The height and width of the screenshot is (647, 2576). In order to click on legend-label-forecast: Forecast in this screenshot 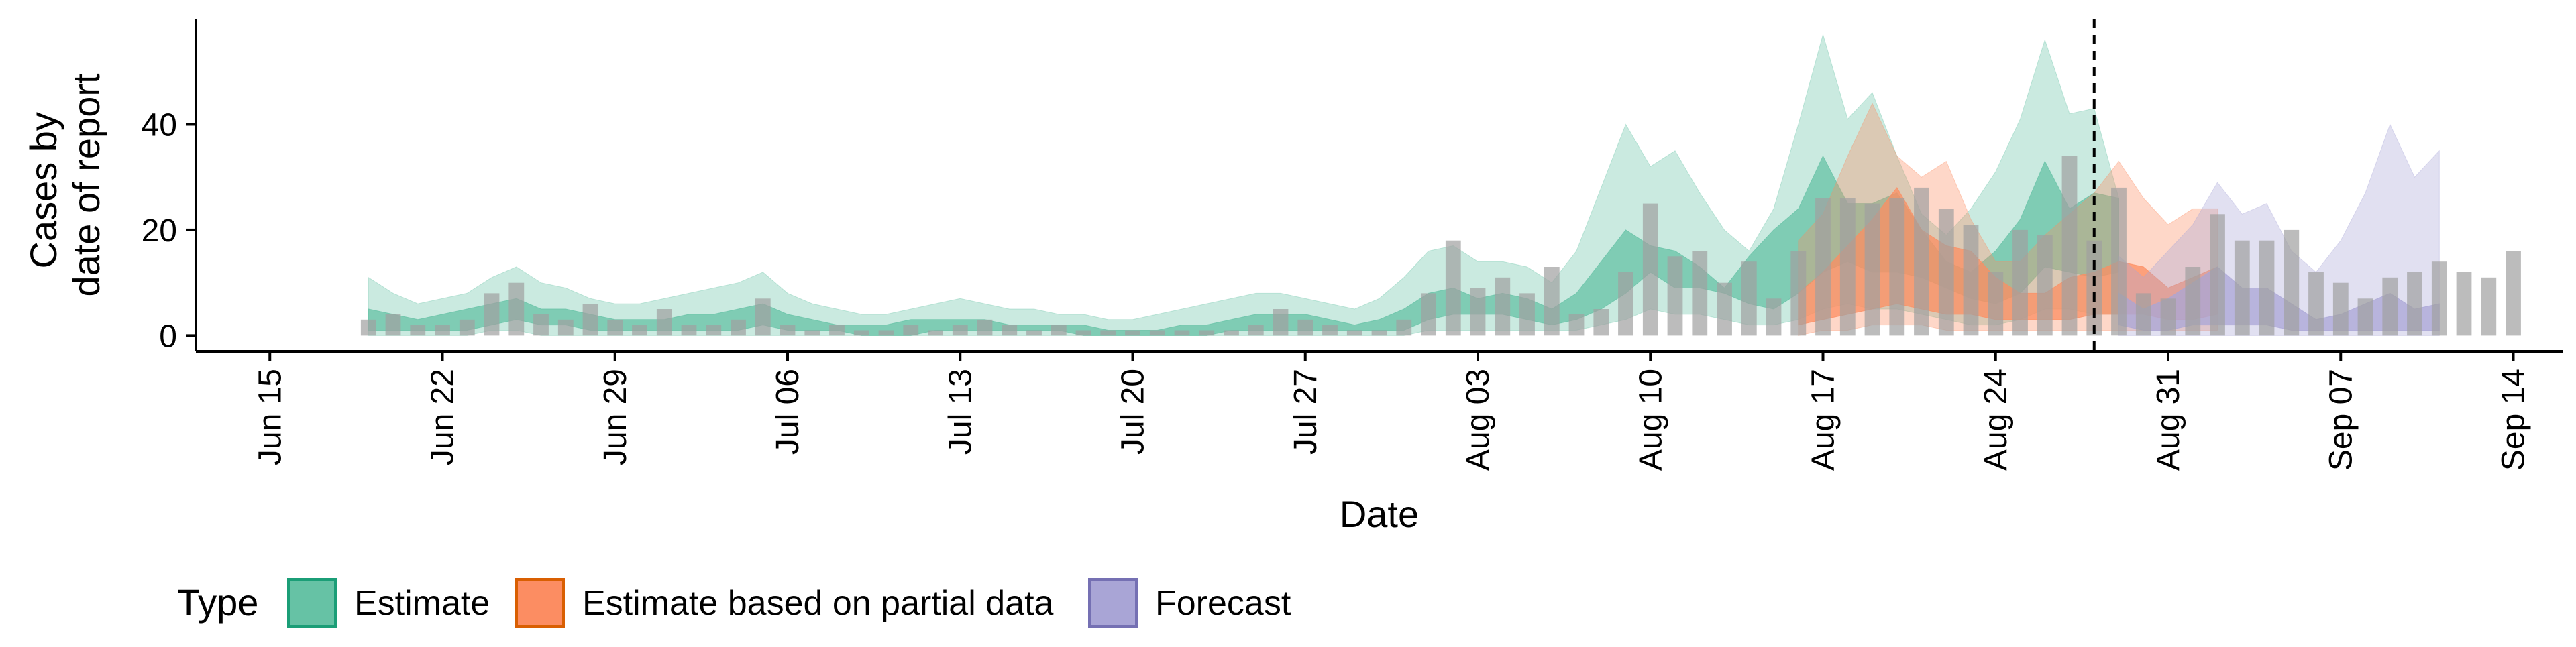, I will do `click(1223, 603)`.